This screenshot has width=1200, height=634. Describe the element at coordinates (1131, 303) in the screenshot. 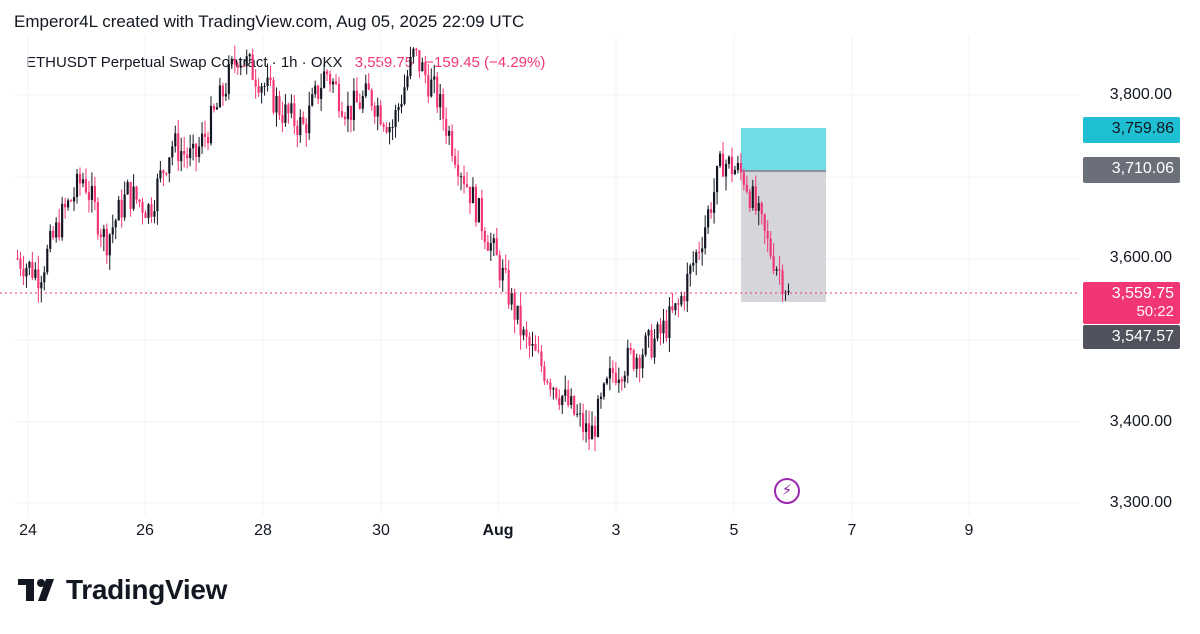

I see `current-price-tag: 3,559.75 50:22` at that location.